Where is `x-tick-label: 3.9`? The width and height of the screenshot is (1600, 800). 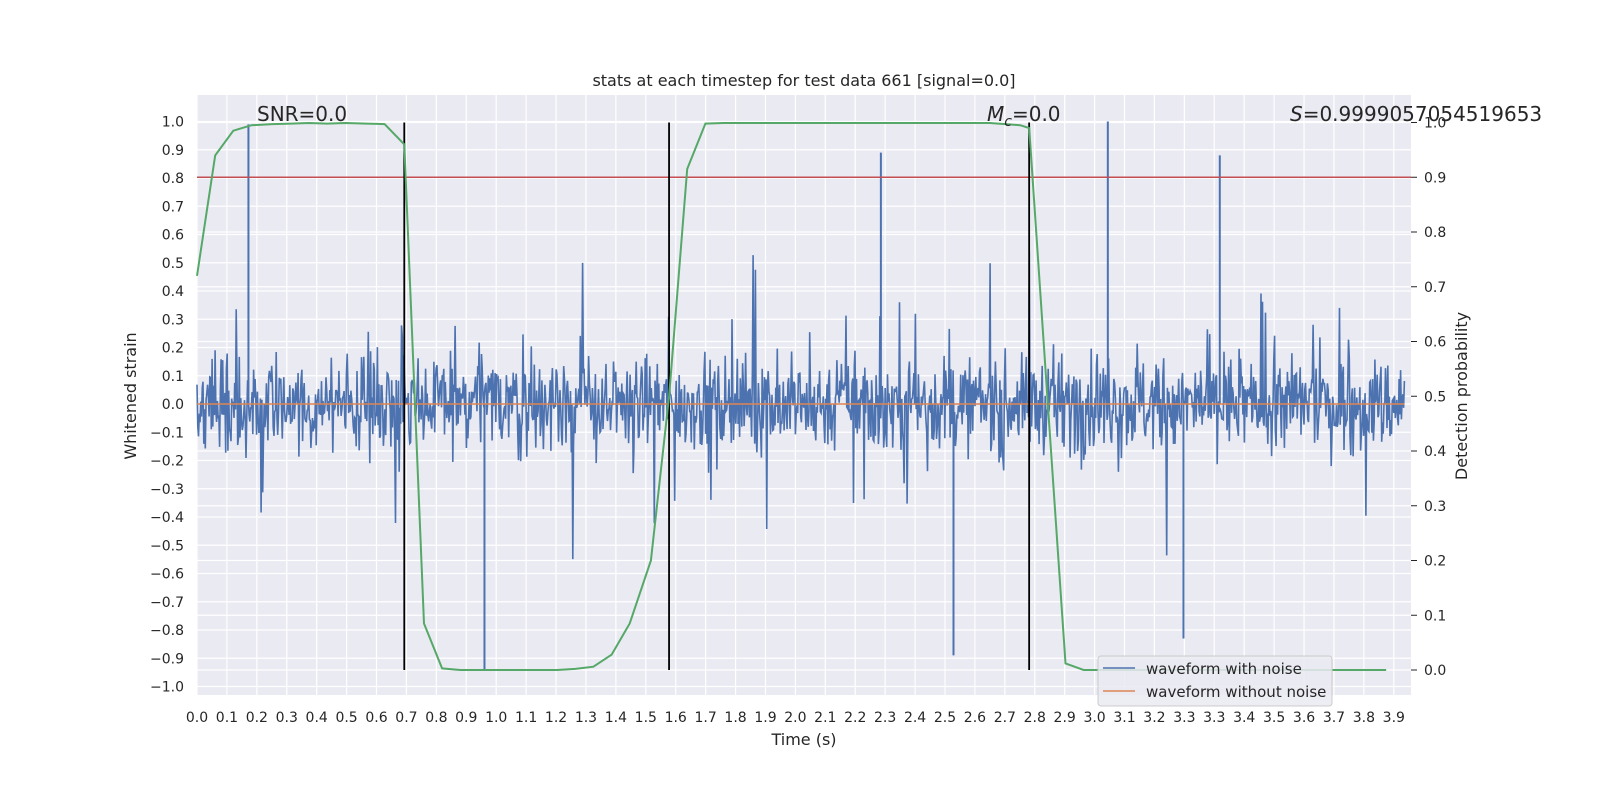 x-tick-label: 3.9 is located at coordinates (1394, 718).